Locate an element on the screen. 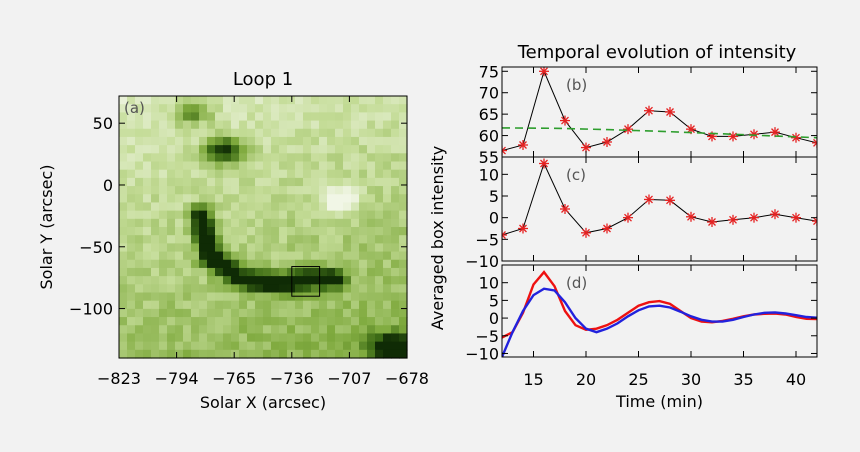 The width and height of the screenshot is (860, 452). heatmap-title: Loop 1 is located at coordinates (263, 79).